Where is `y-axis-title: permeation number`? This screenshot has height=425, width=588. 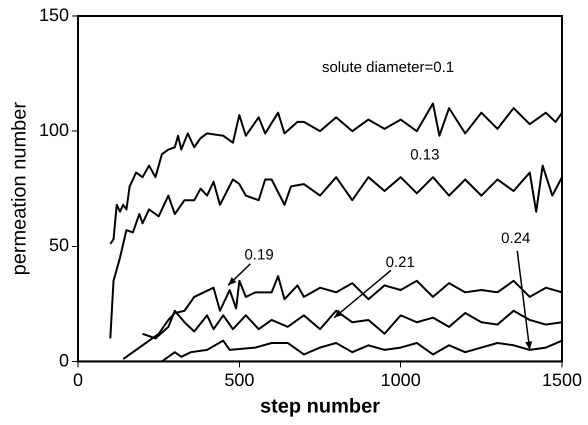
y-axis-title: permeation number is located at coordinates (19, 189).